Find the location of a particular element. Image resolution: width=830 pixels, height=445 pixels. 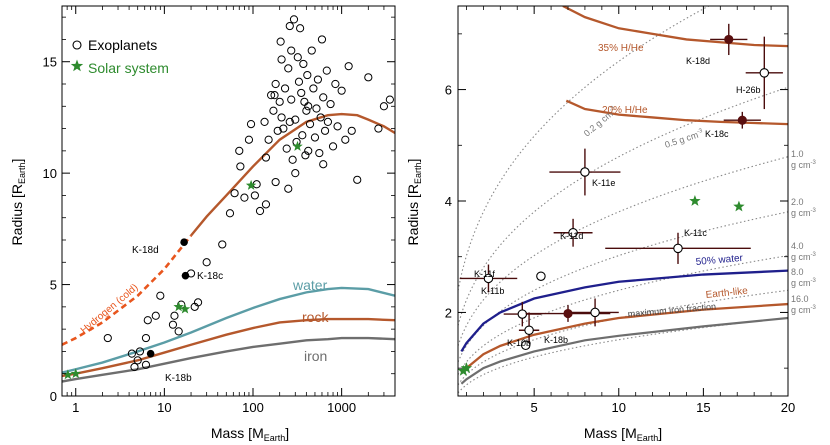

left-curve-iron is located at coordinates (228, 359).